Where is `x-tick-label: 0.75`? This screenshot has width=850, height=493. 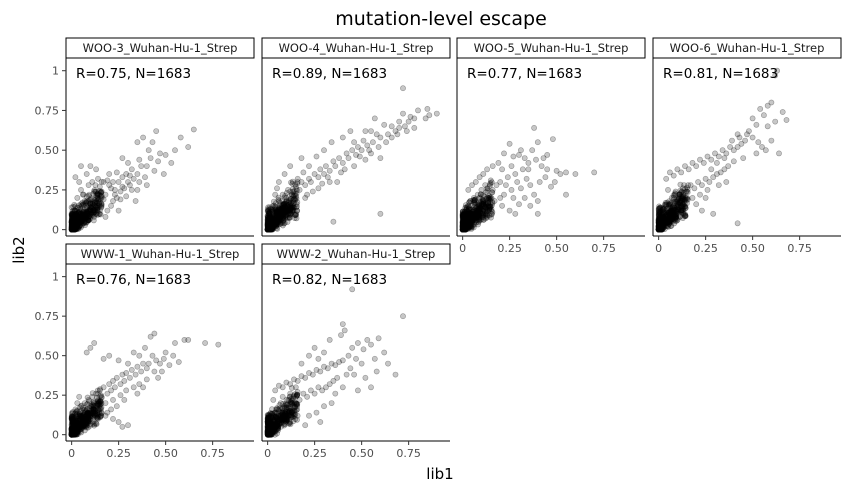
x-tick-label: 0.75 is located at coordinates (799, 248).